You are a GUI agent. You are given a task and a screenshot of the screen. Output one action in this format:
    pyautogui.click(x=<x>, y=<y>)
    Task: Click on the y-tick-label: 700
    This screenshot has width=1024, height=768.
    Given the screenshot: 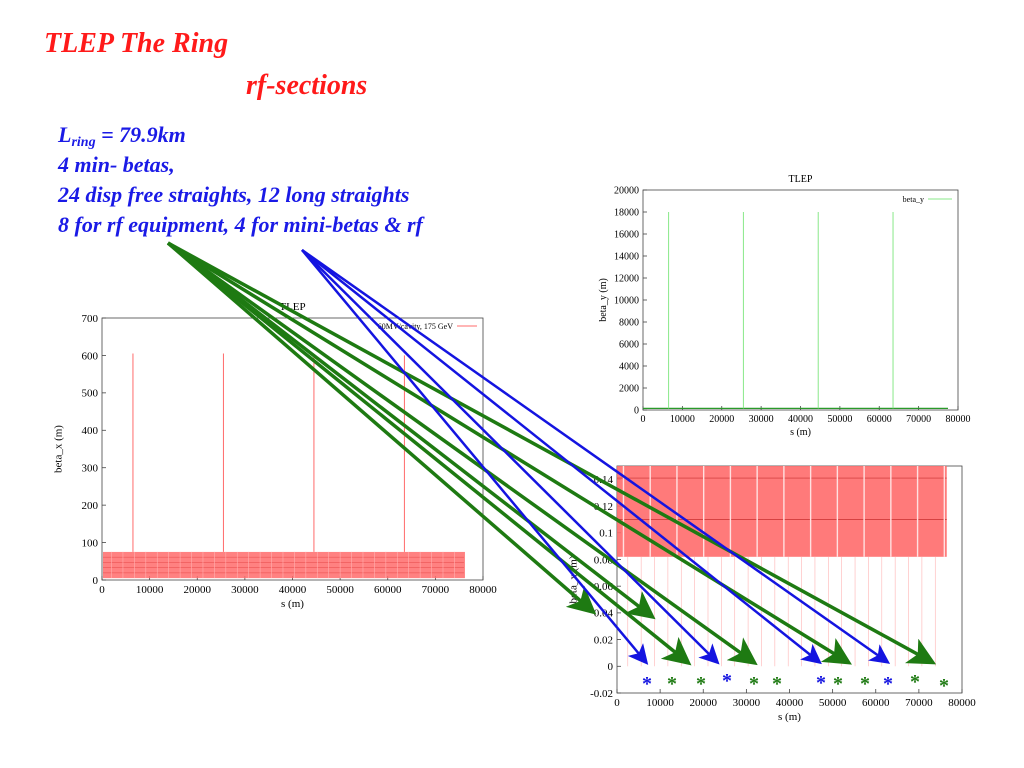 What is the action you would take?
    pyautogui.click(x=90, y=319)
    